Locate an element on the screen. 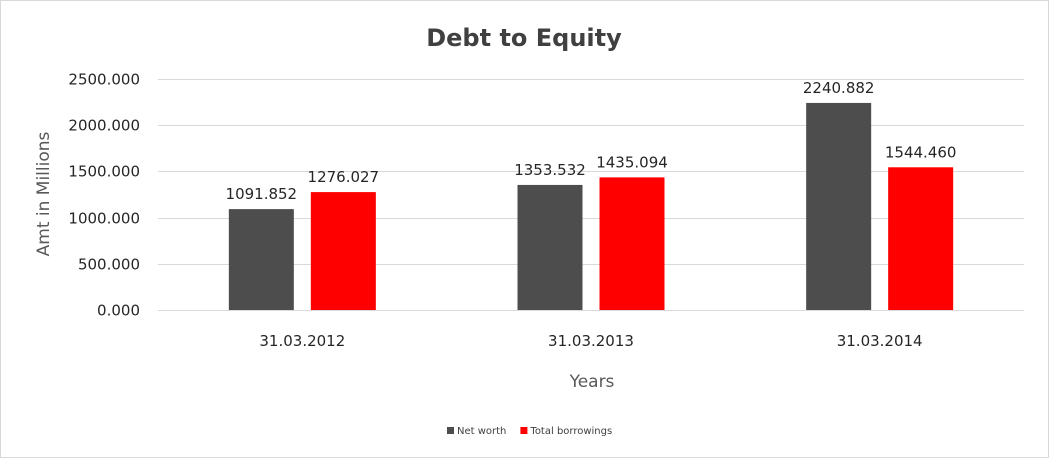 The height and width of the screenshot is (458, 1049). x-tick-label: 31.03.2012 is located at coordinates (302, 341).